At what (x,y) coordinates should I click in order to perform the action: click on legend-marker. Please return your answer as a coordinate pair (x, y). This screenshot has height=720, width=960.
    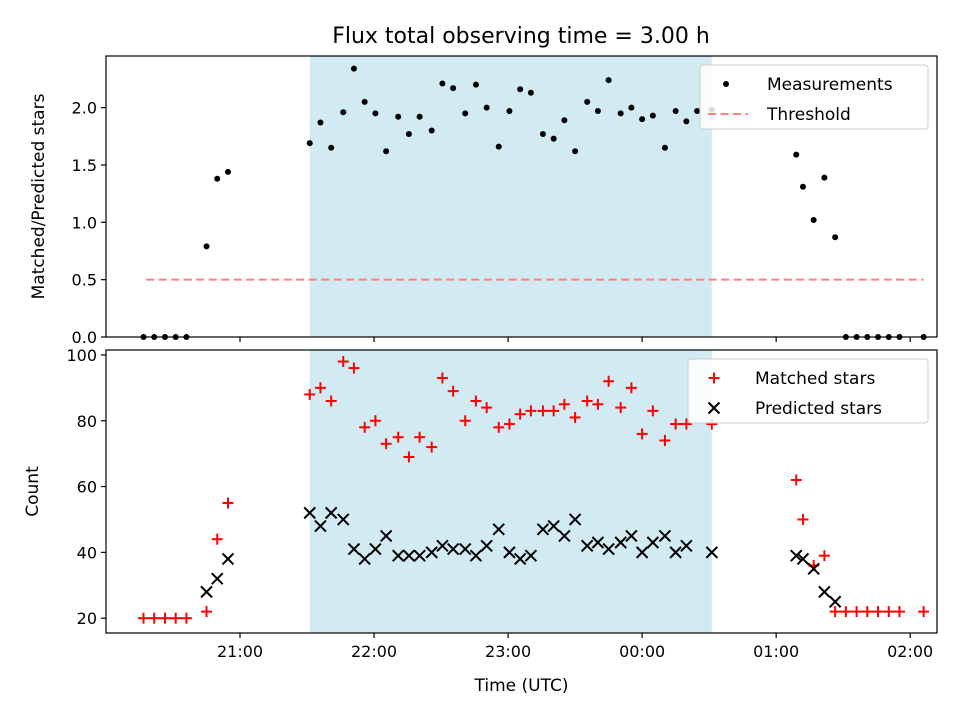
    Looking at the image, I should click on (714, 408).